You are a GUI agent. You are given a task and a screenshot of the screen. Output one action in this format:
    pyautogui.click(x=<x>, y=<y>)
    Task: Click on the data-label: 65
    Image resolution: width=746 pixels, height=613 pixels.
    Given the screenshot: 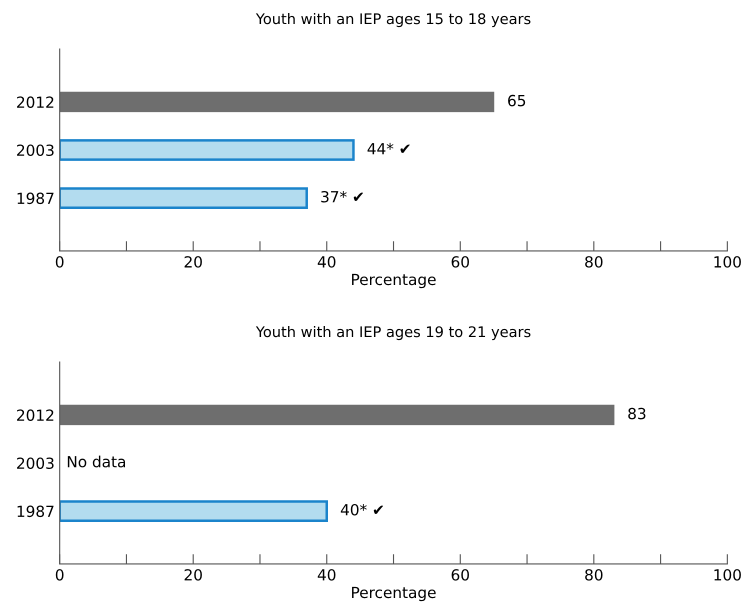 What is the action you would take?
    pyautogui.click(x=517, y=100)
    